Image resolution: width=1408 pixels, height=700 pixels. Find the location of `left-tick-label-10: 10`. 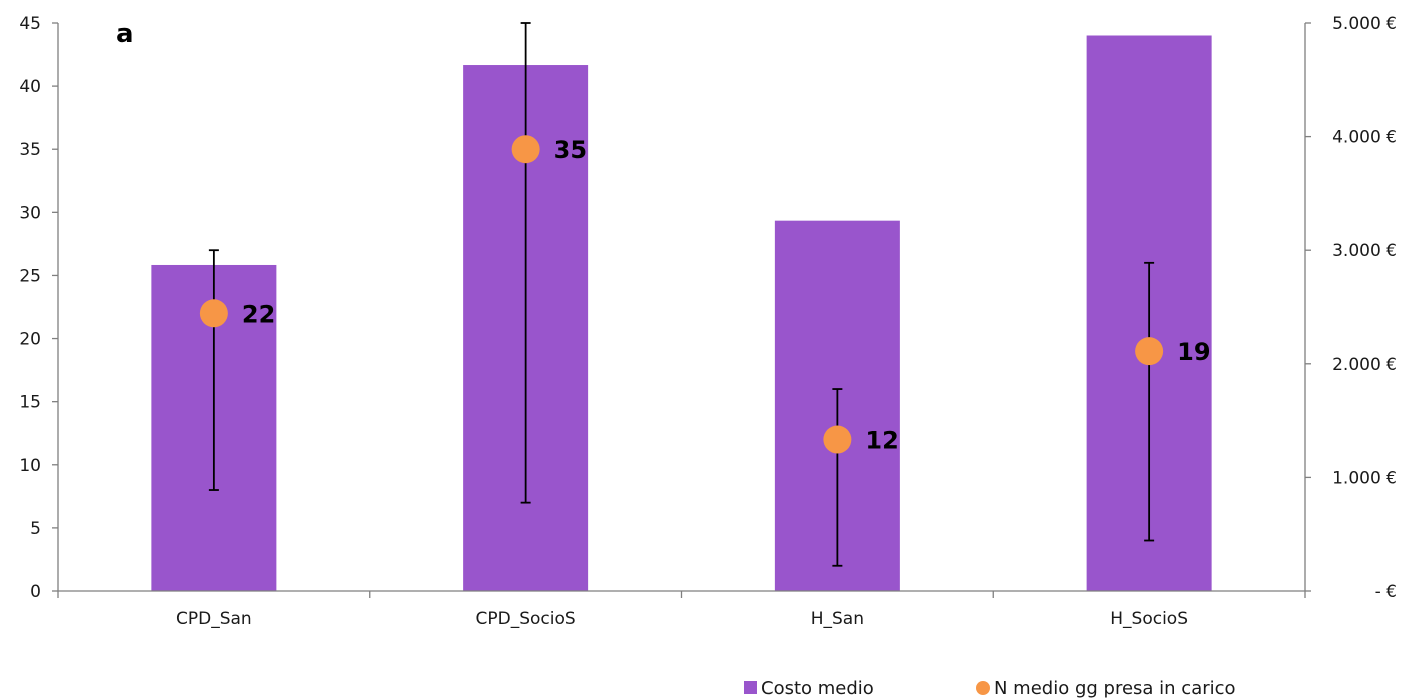

left-tick-label-10: 10 is located at coordinates (30, 466).